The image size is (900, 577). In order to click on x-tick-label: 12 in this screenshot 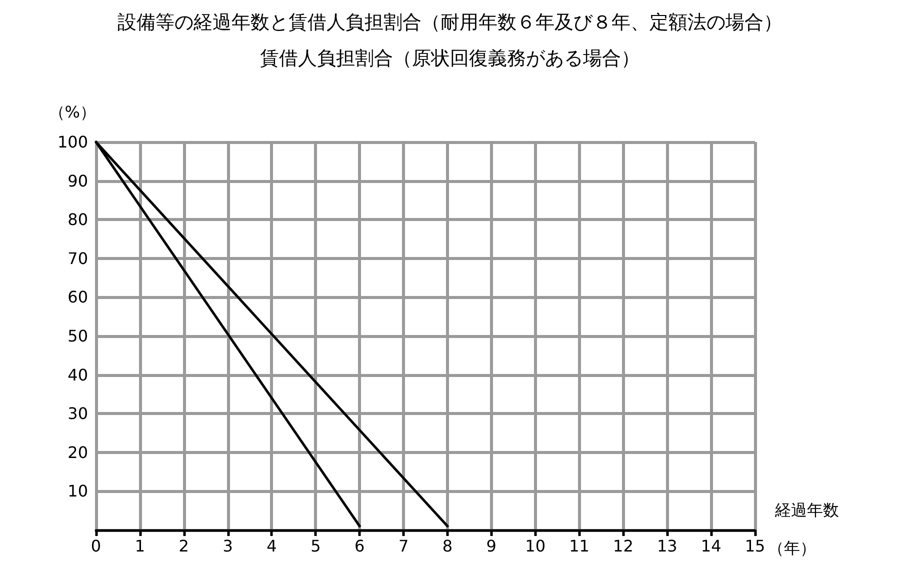, I will do `click(623, 546)`.